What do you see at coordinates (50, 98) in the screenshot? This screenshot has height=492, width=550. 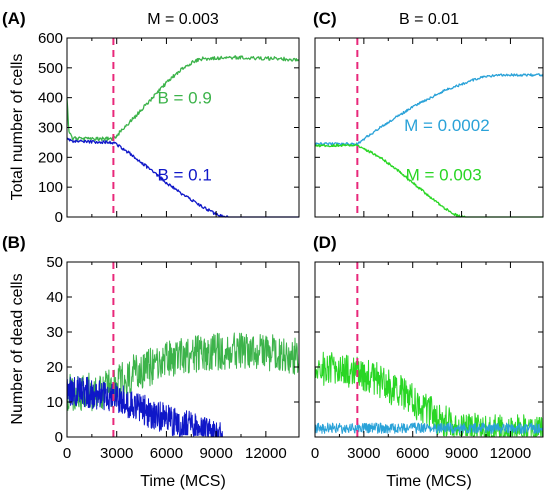 I see `y-tick-label: 400` at bounding box center [50, 98].